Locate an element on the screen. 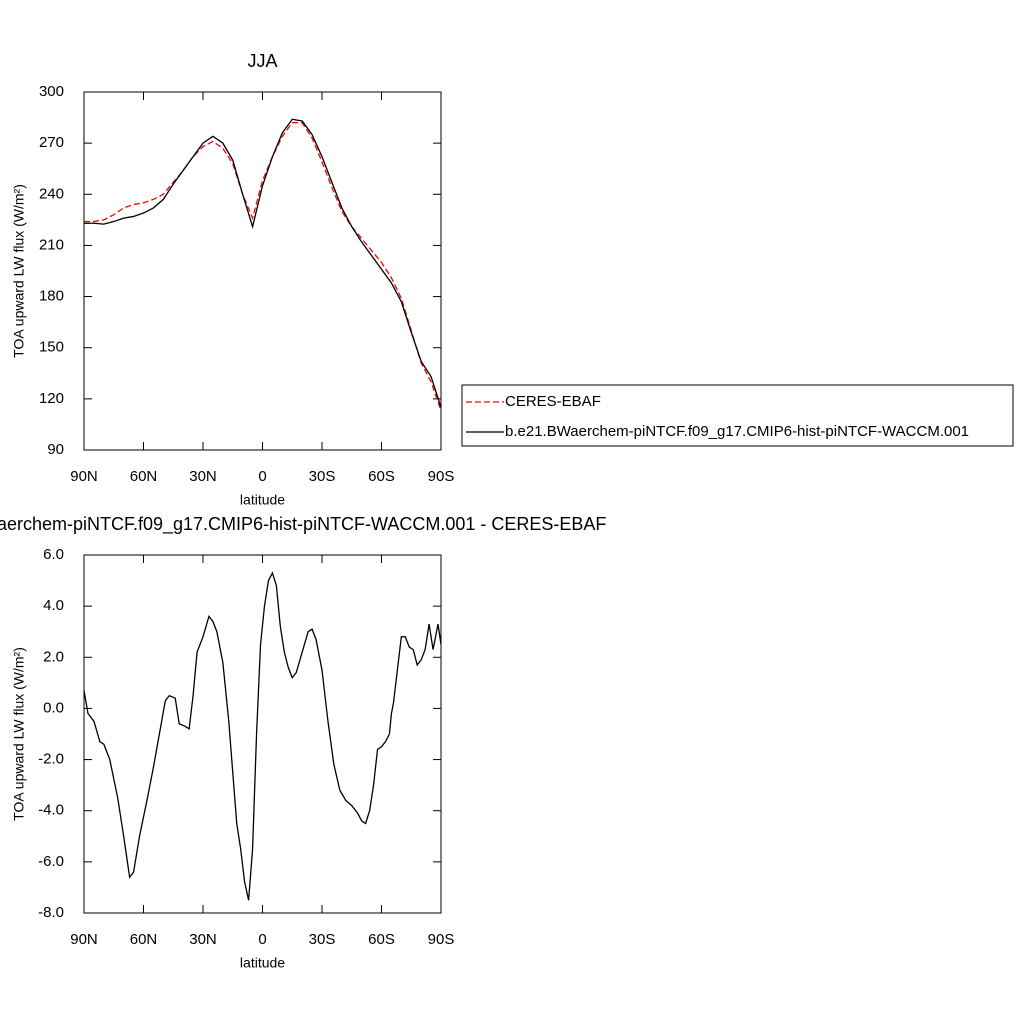  y-tick-label: 120 is located at coordinates (51, 398).